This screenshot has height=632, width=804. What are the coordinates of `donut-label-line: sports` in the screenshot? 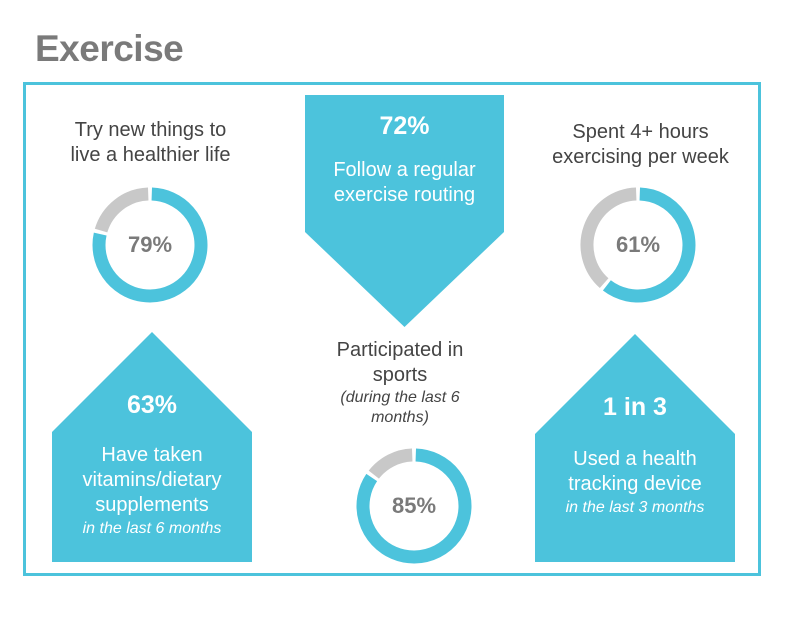 It's located at (400, 375).